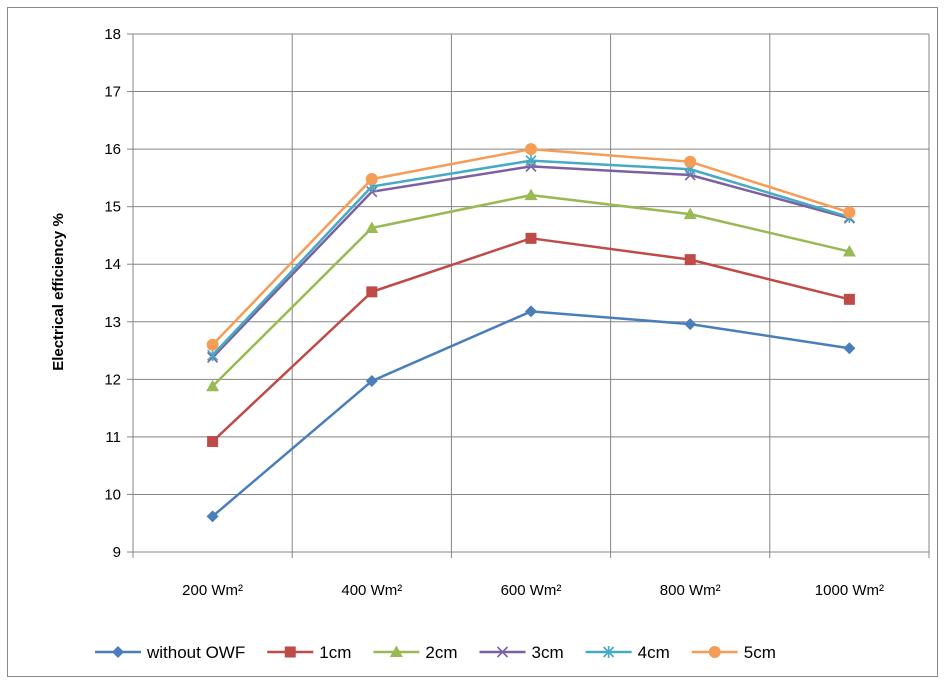 This screenshot has height=684, width=945. I want to click on legend-label: 5cm, so click(760, 652).